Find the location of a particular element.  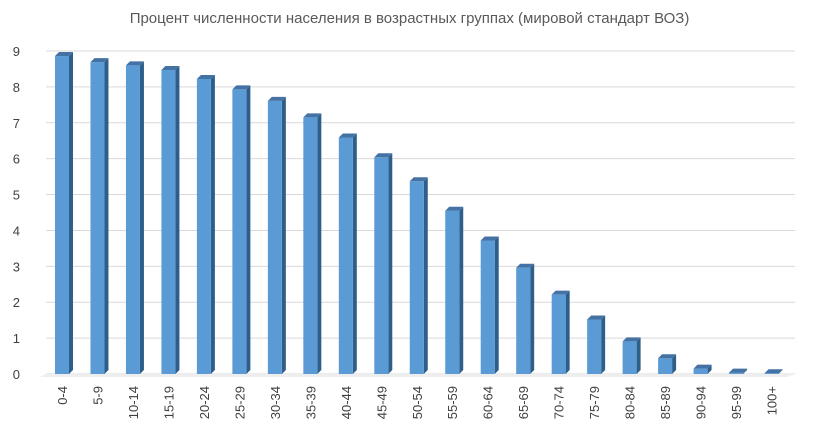

x-tick-label: 35-39 is located at coordinates (310, 402).